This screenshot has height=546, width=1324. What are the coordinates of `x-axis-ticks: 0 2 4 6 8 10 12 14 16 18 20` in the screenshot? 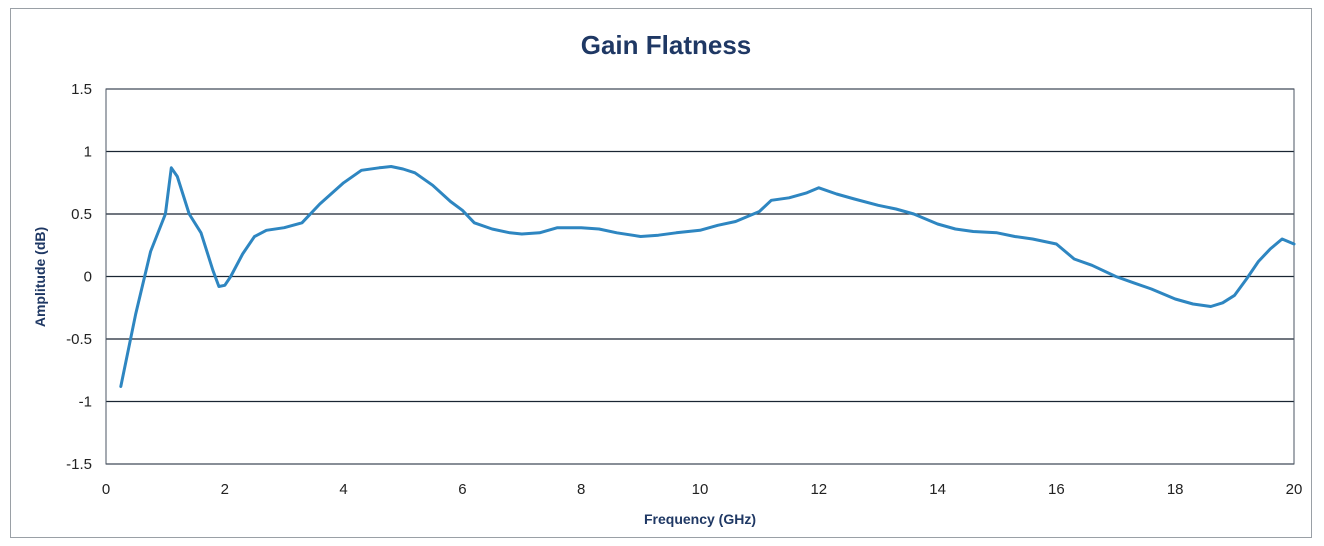 It's located at (702, 489).